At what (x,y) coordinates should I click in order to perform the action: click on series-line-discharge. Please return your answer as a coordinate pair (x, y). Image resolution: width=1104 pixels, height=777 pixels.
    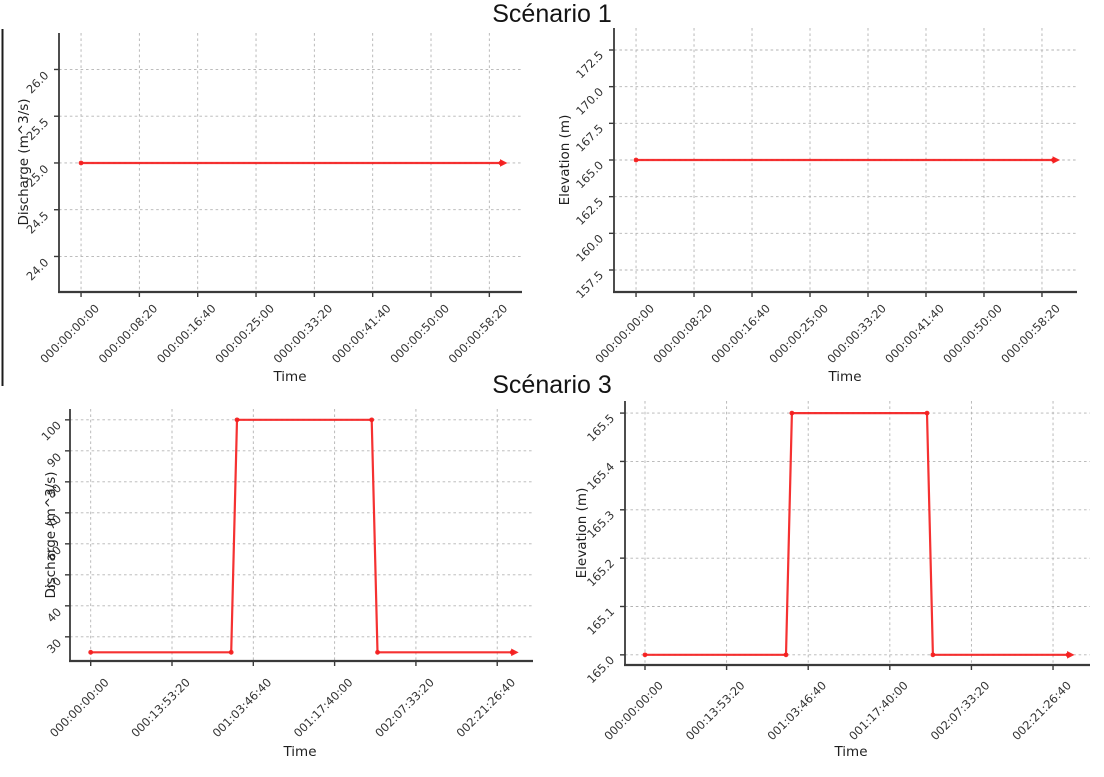
    Looking at the image, I should click on (301, 536).